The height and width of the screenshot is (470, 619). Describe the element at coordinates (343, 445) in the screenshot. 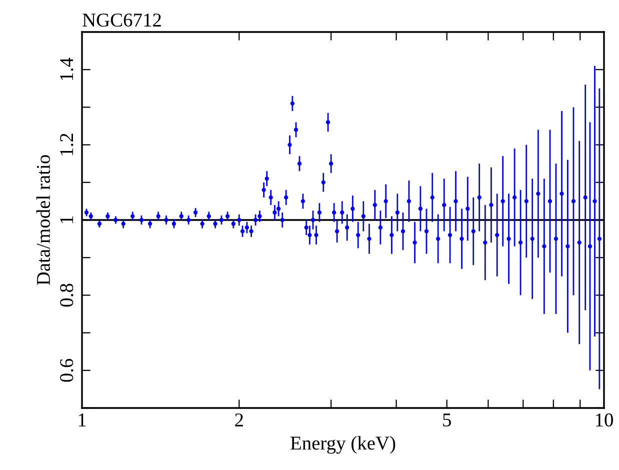

I see `x-axis-title: Energy (keV)` at that location.